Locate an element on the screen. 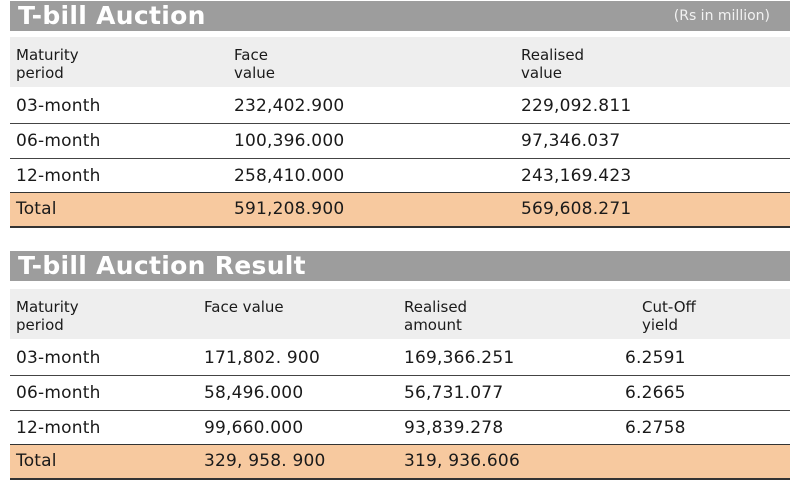 This screenshot has height=480, width=800. table-row: 03-month 232,402.900 229,092.811 is located at coordinates (400, 106).